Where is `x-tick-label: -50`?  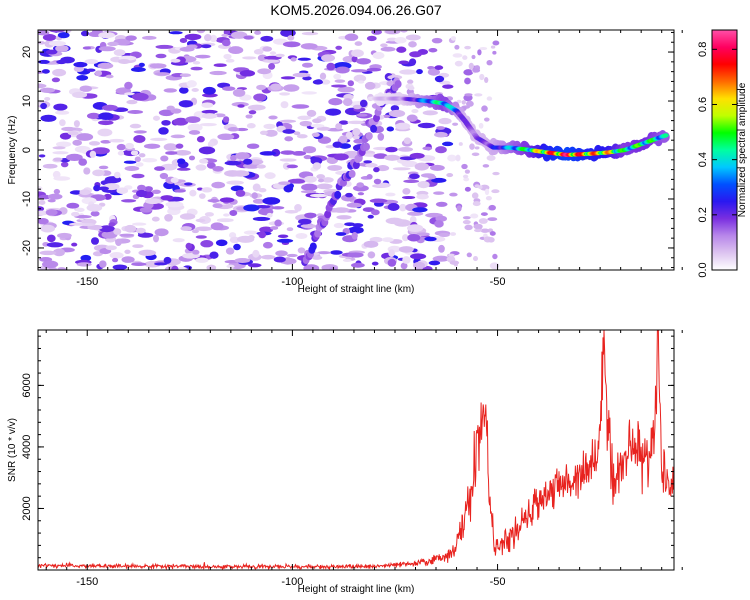 x-tick-label: -50 is located at coordinates (498, 582).